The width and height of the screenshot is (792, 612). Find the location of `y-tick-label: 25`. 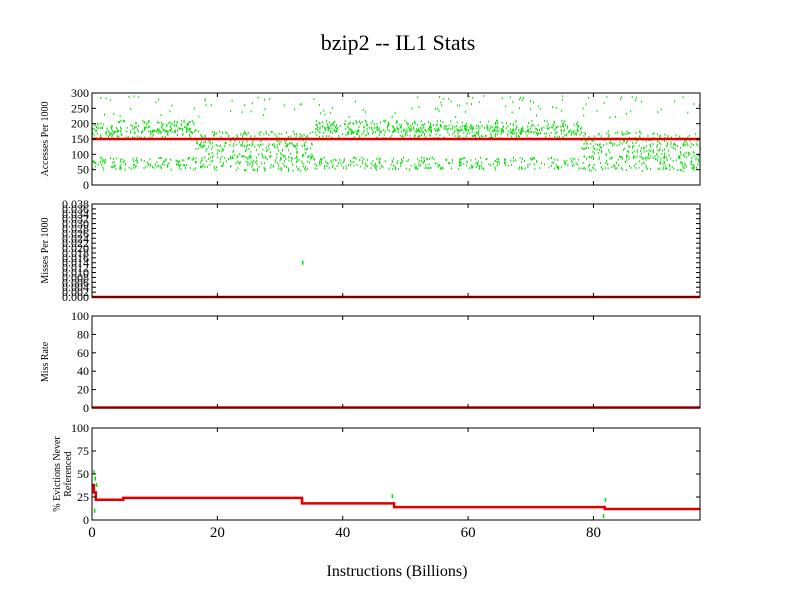

y-tick-label: 25 is located at coordinates (83, 497).